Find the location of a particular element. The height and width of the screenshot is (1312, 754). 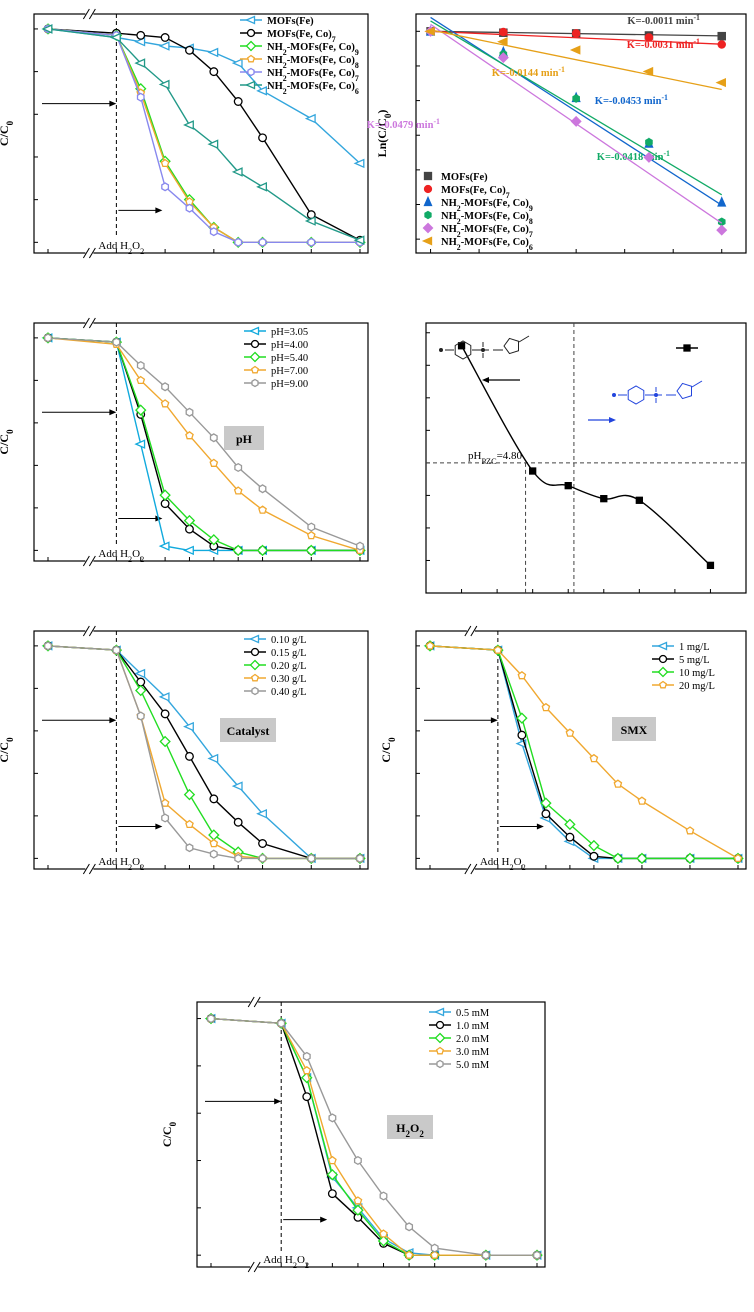

legend-label: NH2-MOFs(Fe, Co)7 is located at coordinates (313, 75).